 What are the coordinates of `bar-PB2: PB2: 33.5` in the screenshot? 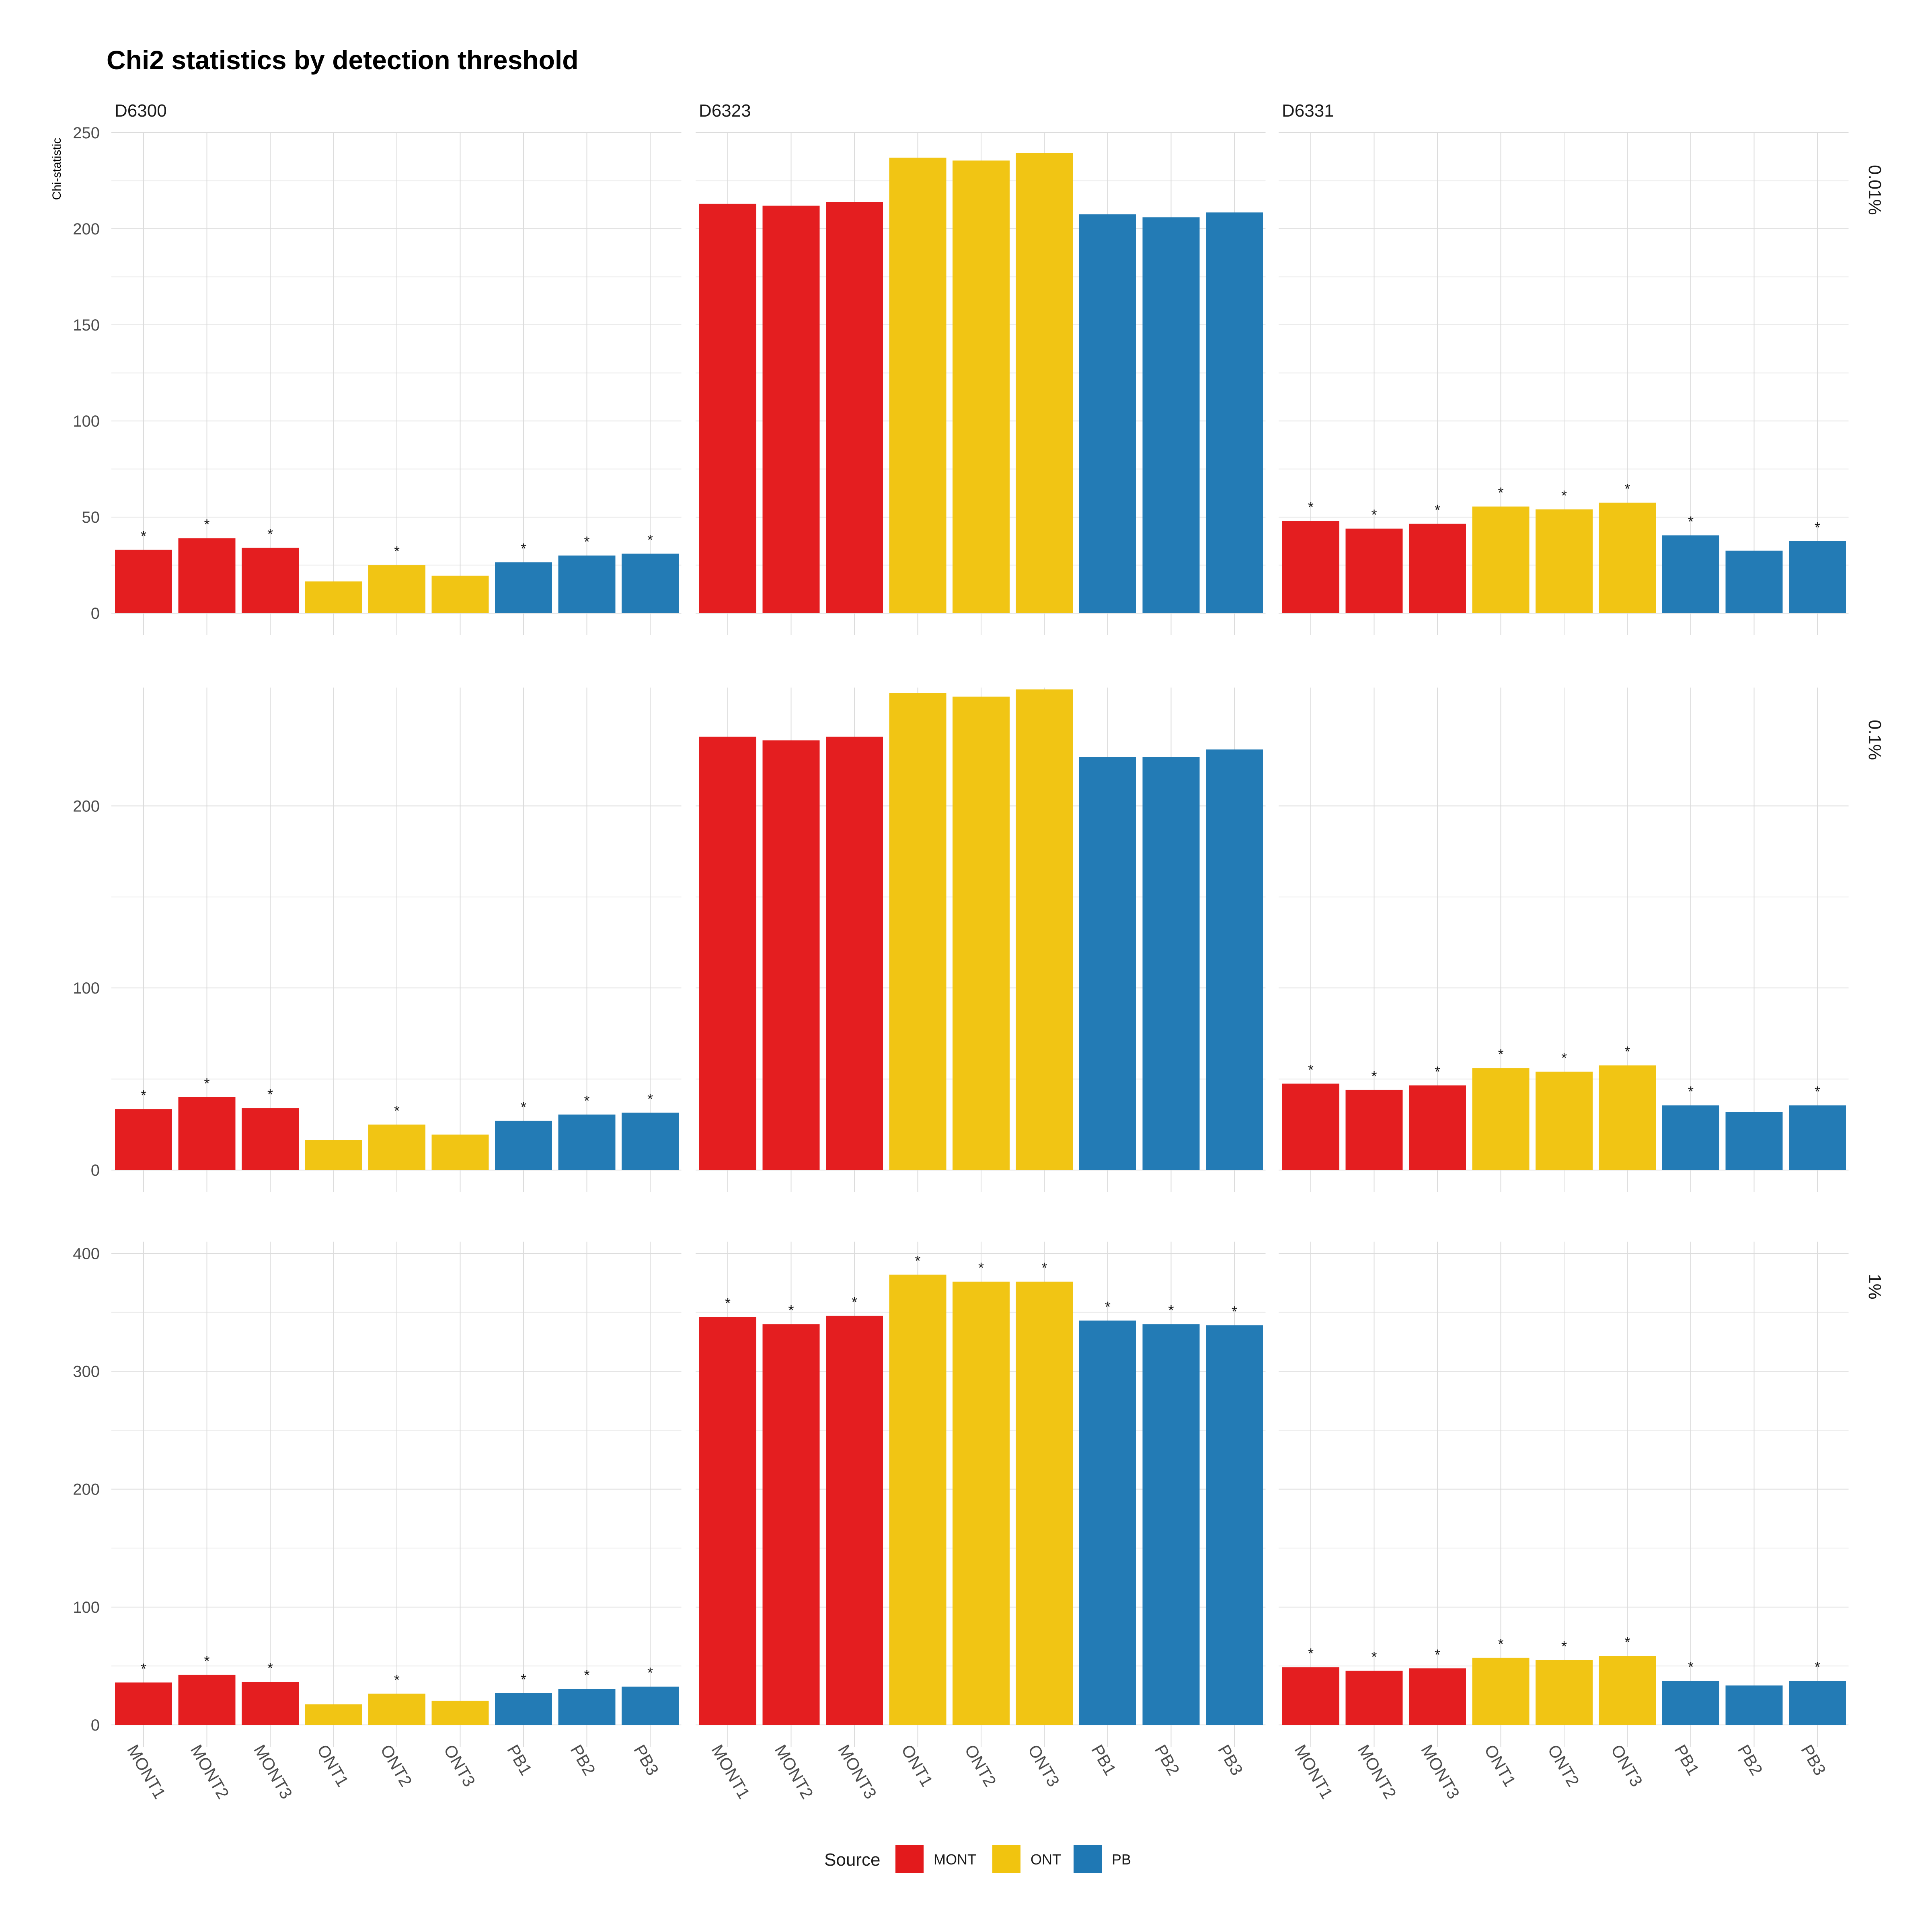 It's located at (1754, 1705).